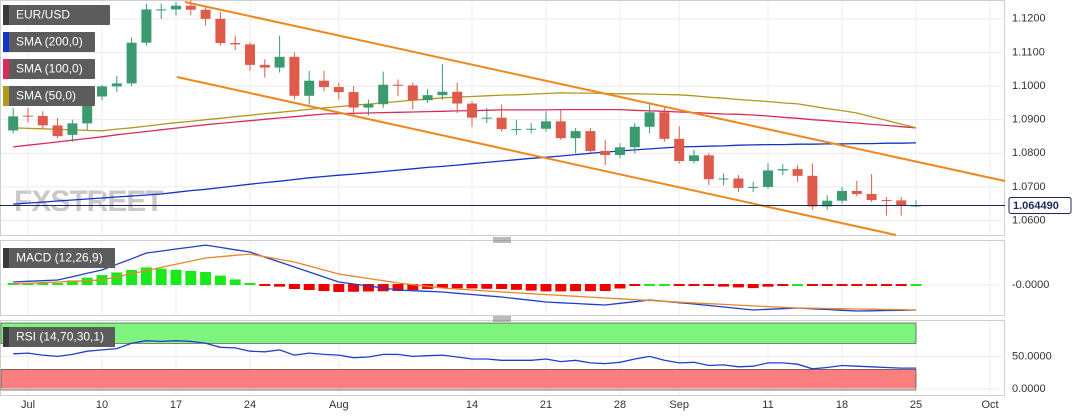  What do you see at coordinates (1036, 206) in the screenshot?
I see `last-price-label: 1.064490` at bounding box center [1036, 206].